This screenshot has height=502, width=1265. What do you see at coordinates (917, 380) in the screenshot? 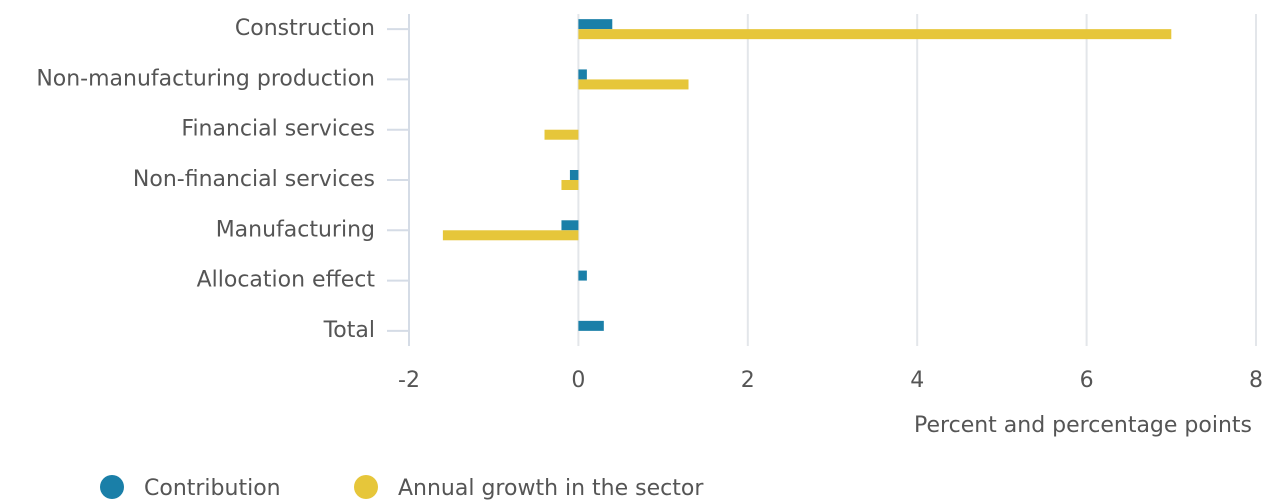
I see `x-tick-label: 4` at bounding box center [917, 380].